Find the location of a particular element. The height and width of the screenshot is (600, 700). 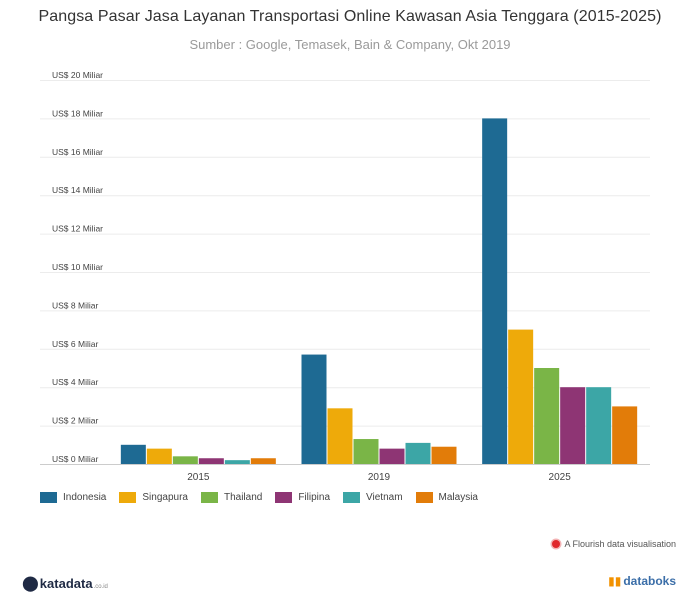

legend-item-indonesia: Indonesia is located at coordinates (73, 497).